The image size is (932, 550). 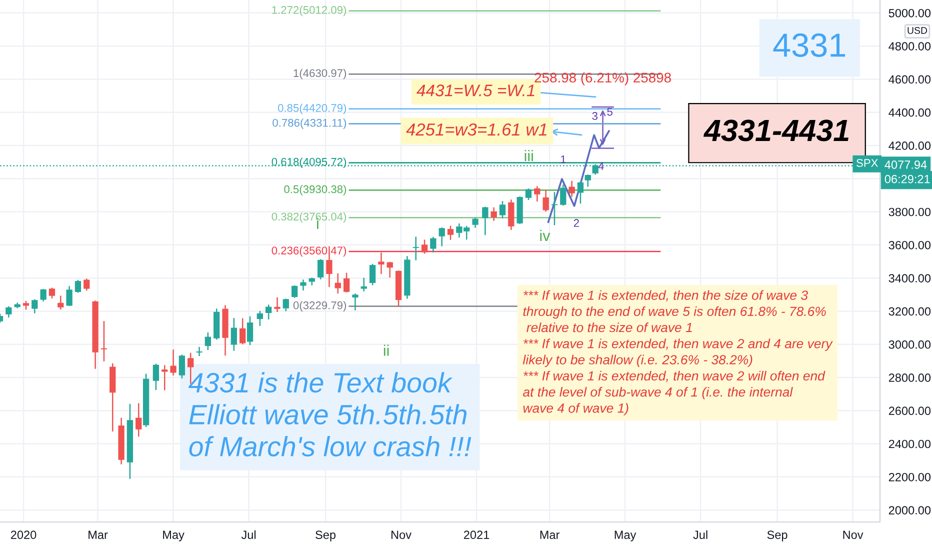 I want to click on annotation: 258.98 (6.21%) 25898, so click(x=602, y=79).